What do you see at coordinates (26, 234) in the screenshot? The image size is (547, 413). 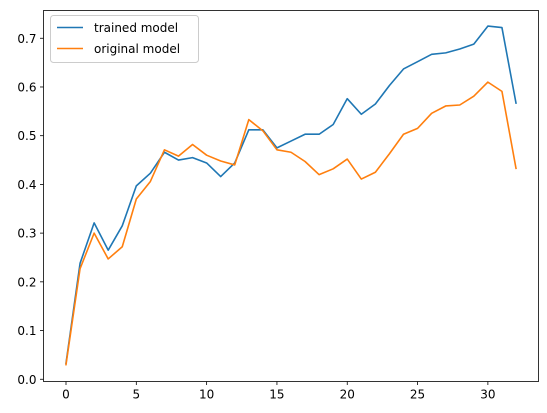 I see `y-tick-label: 0.3` at bounding box center [26, 234].